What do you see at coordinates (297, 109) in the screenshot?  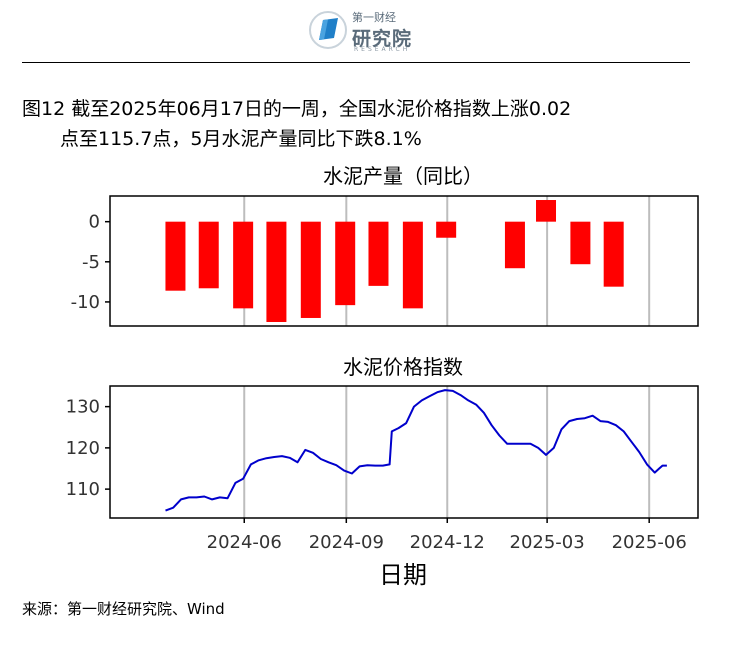 I see `figure-title-line1: 图12 截至2025年06月17日的一周，全国水泥价格指数上涨0.02` at bounding box center [297, 109].